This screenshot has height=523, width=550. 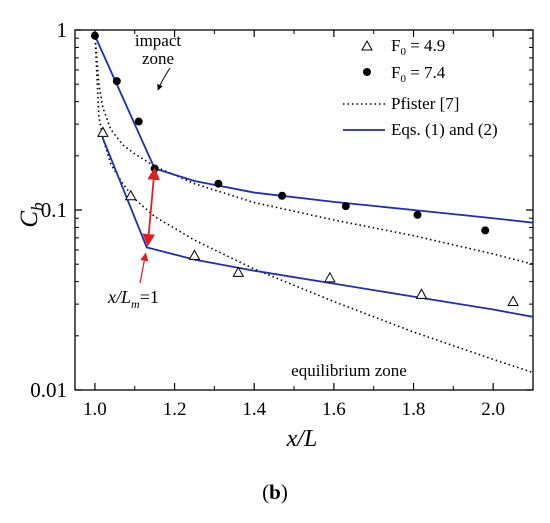 I want to click on x-tick-label: 1.2, so click(x=175, y=409).